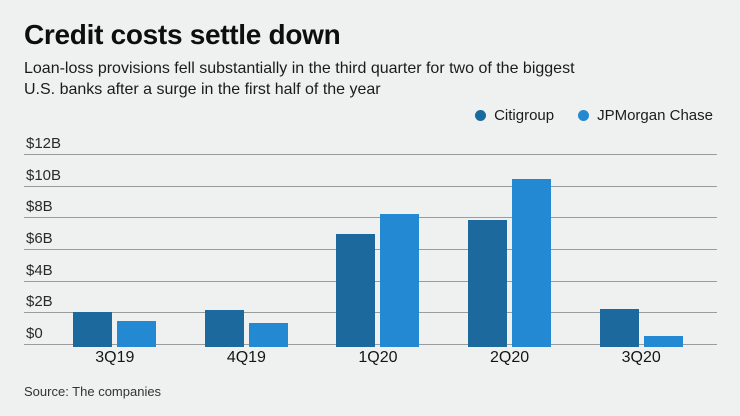  I want to click on bar-citigroup-1q20, so click(356, 290).